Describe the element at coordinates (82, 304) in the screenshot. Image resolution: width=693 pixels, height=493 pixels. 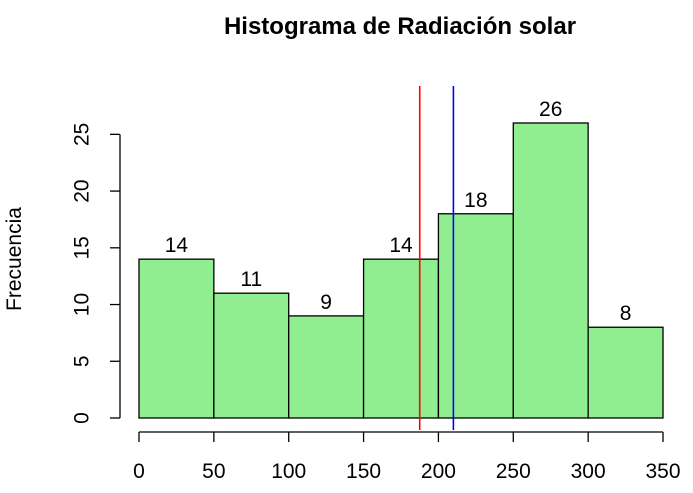
I see `y-tick-label: 10` at that location.